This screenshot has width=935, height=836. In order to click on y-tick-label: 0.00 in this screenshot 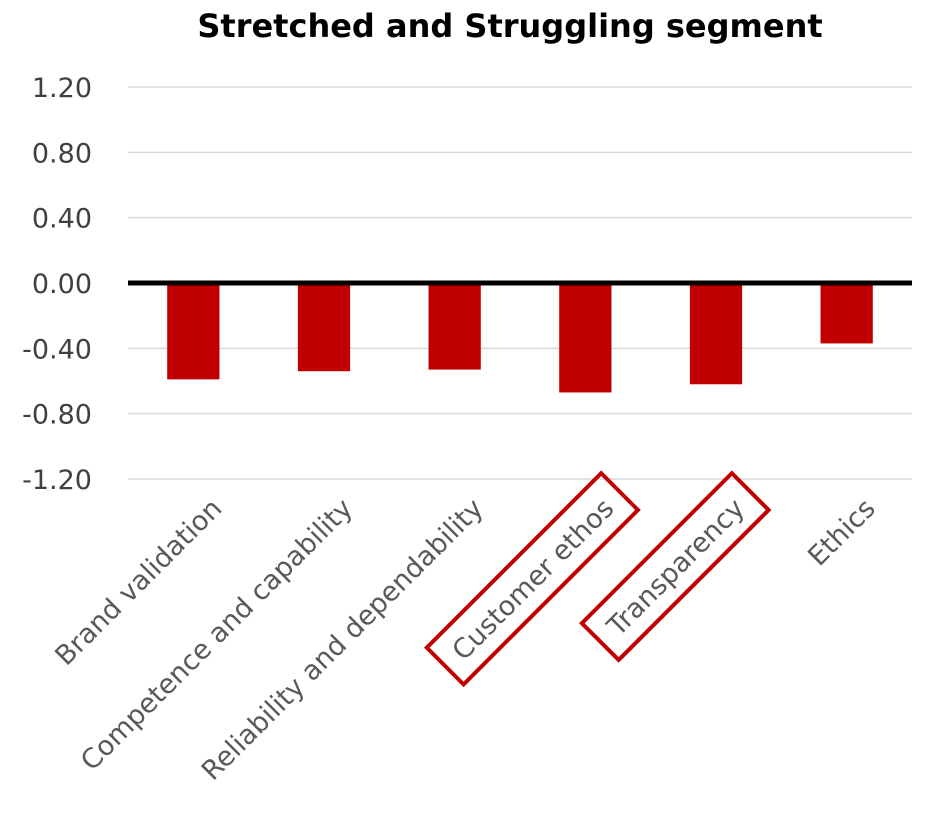, I will do `click(62, 284)`.